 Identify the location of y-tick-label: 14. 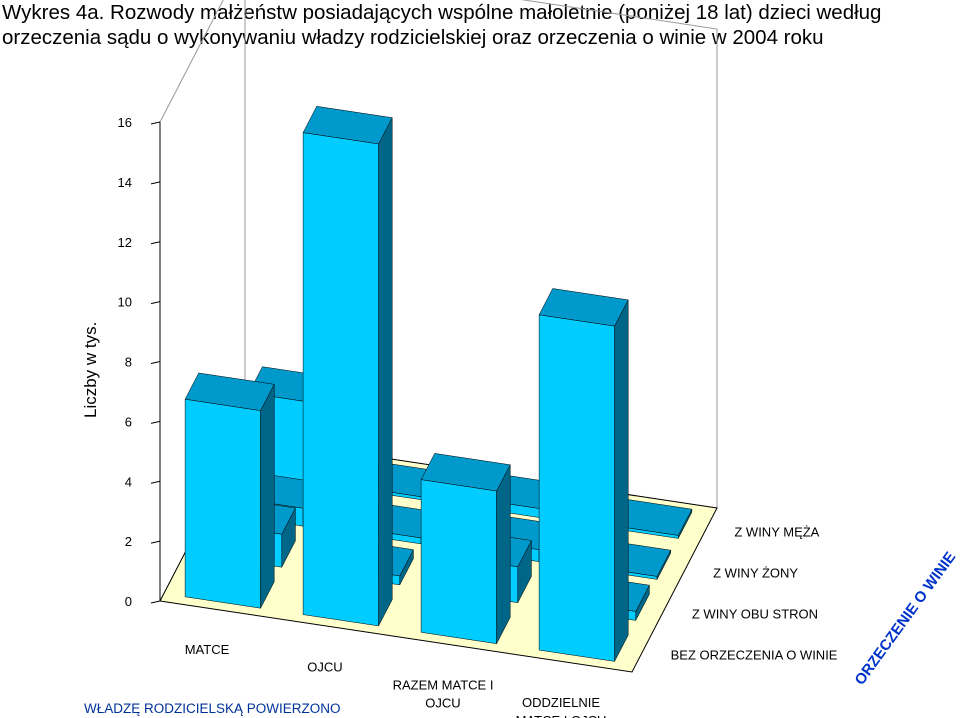
(125, 182).